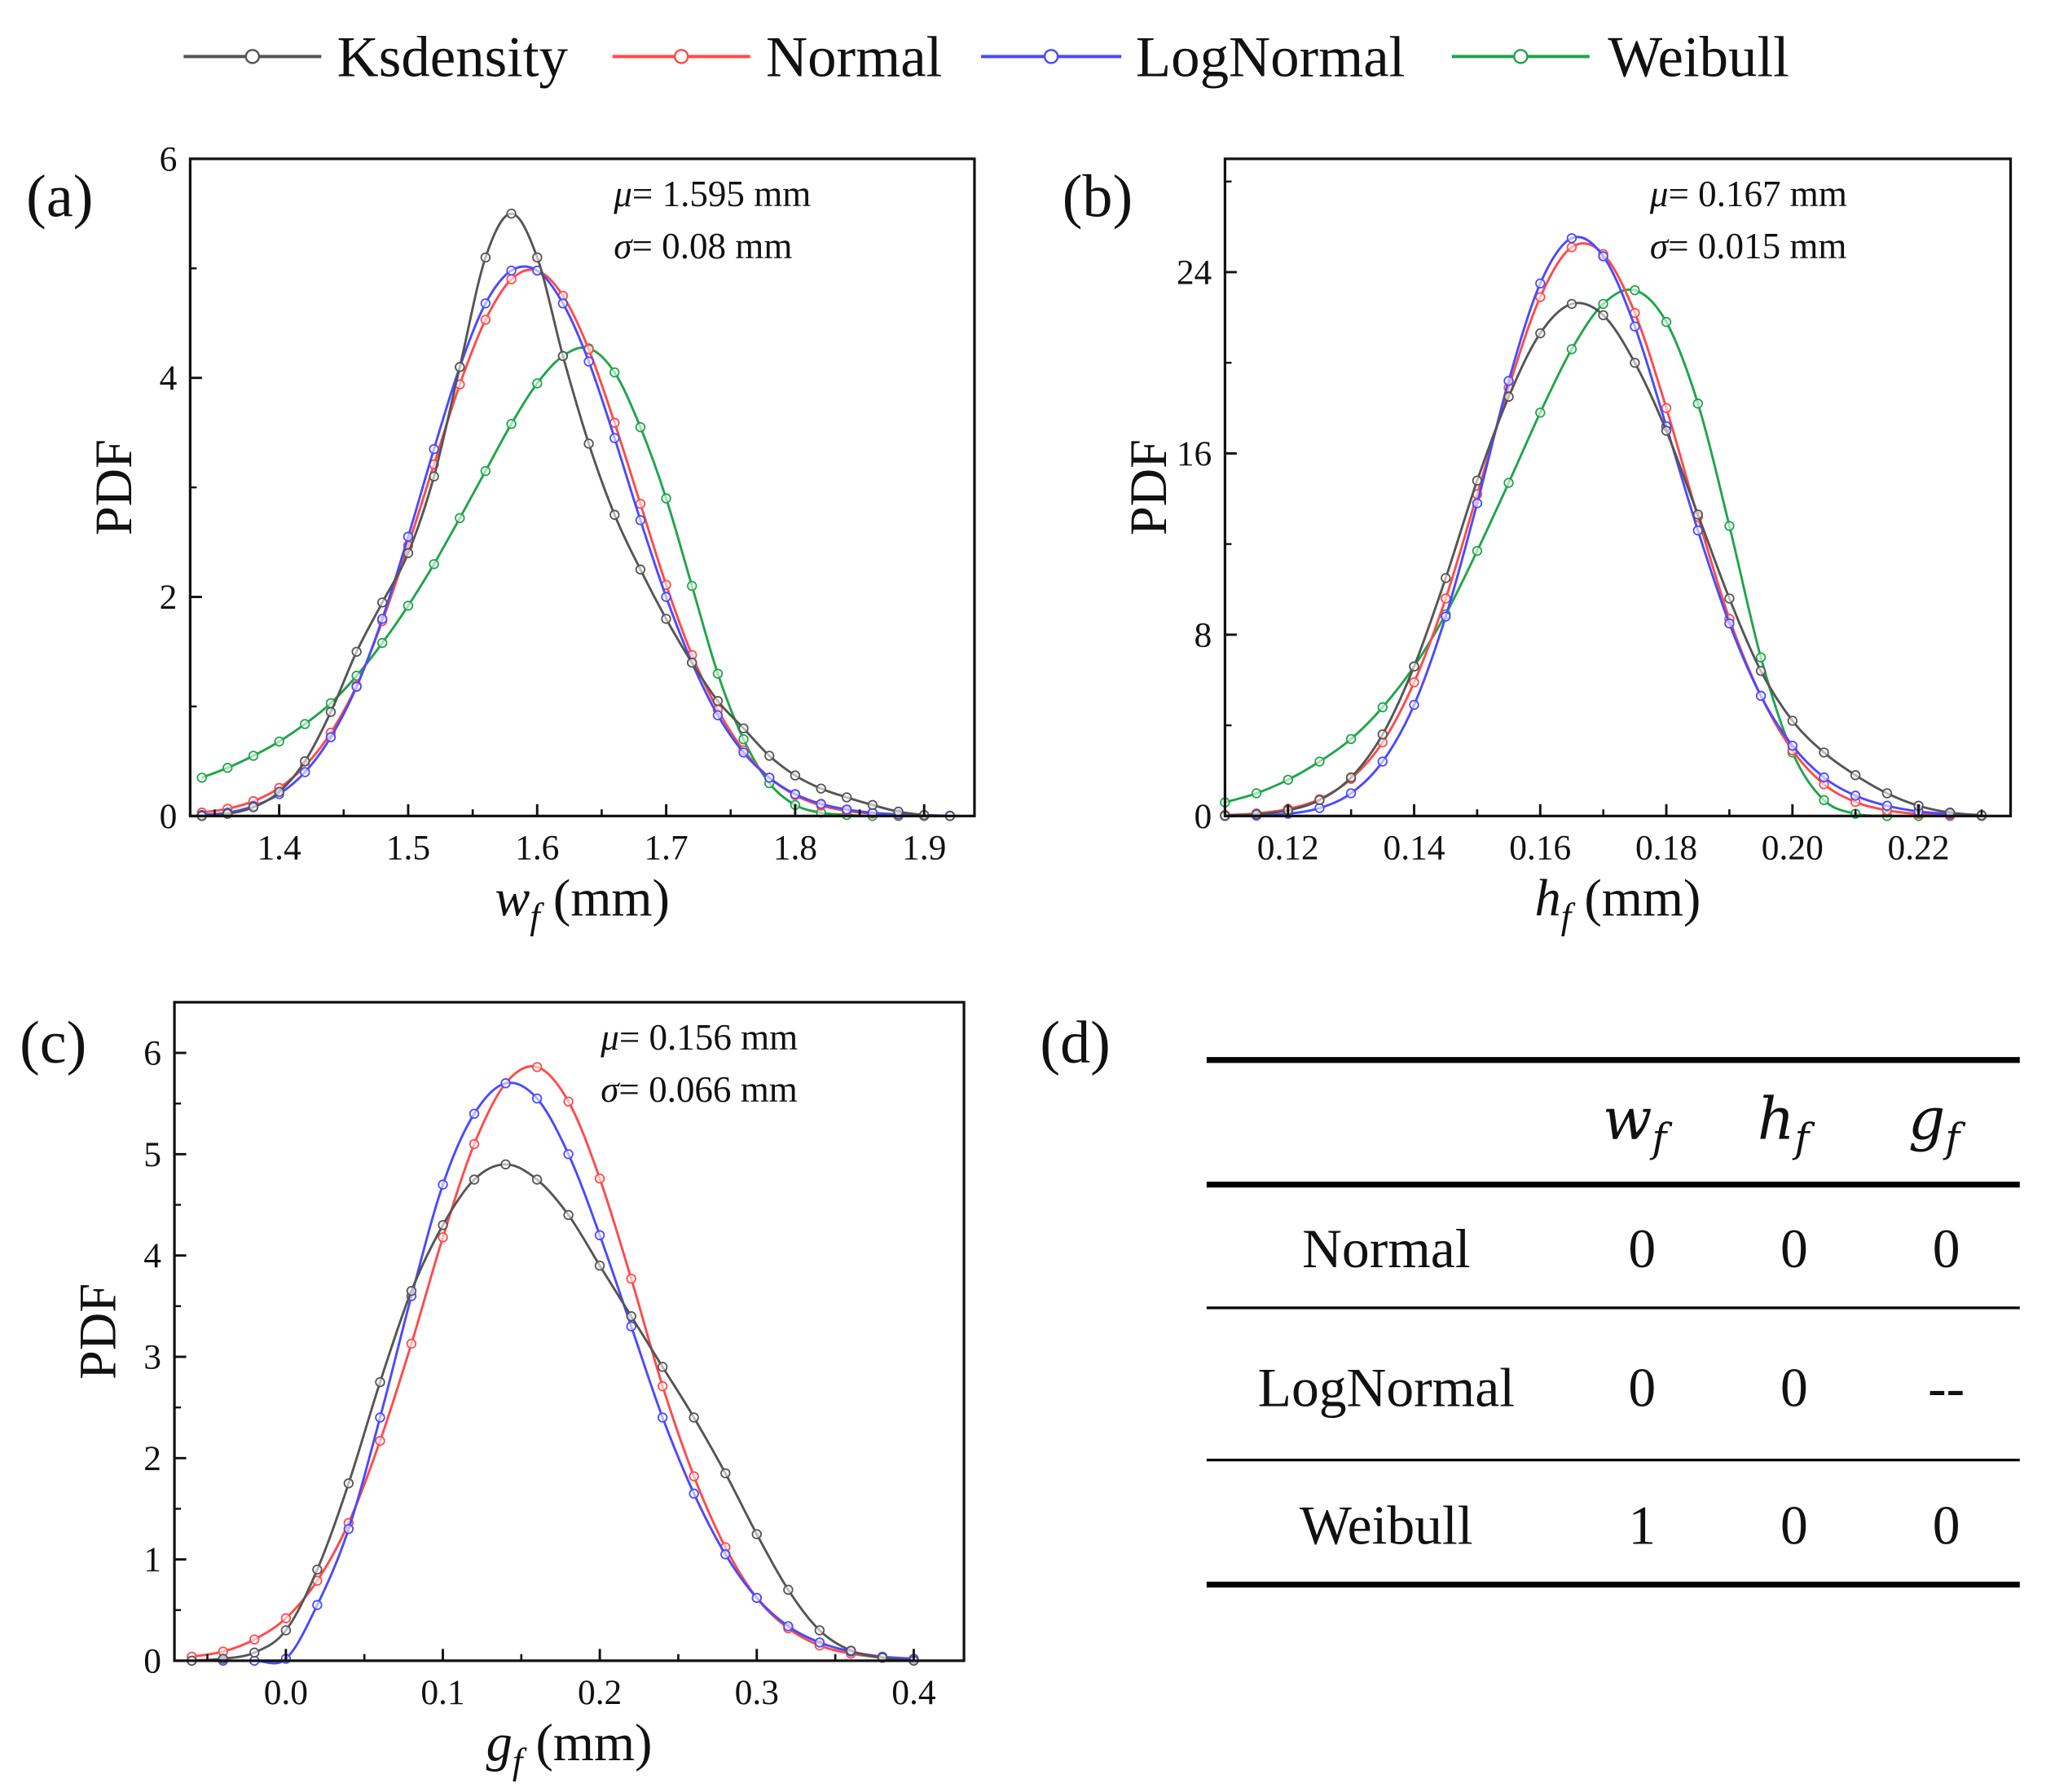  What do you see at coordinates (1631, 1248) in the screenshot?
I see `table-row: Normal 0 0 0` at bounding box center [1631, 1248].